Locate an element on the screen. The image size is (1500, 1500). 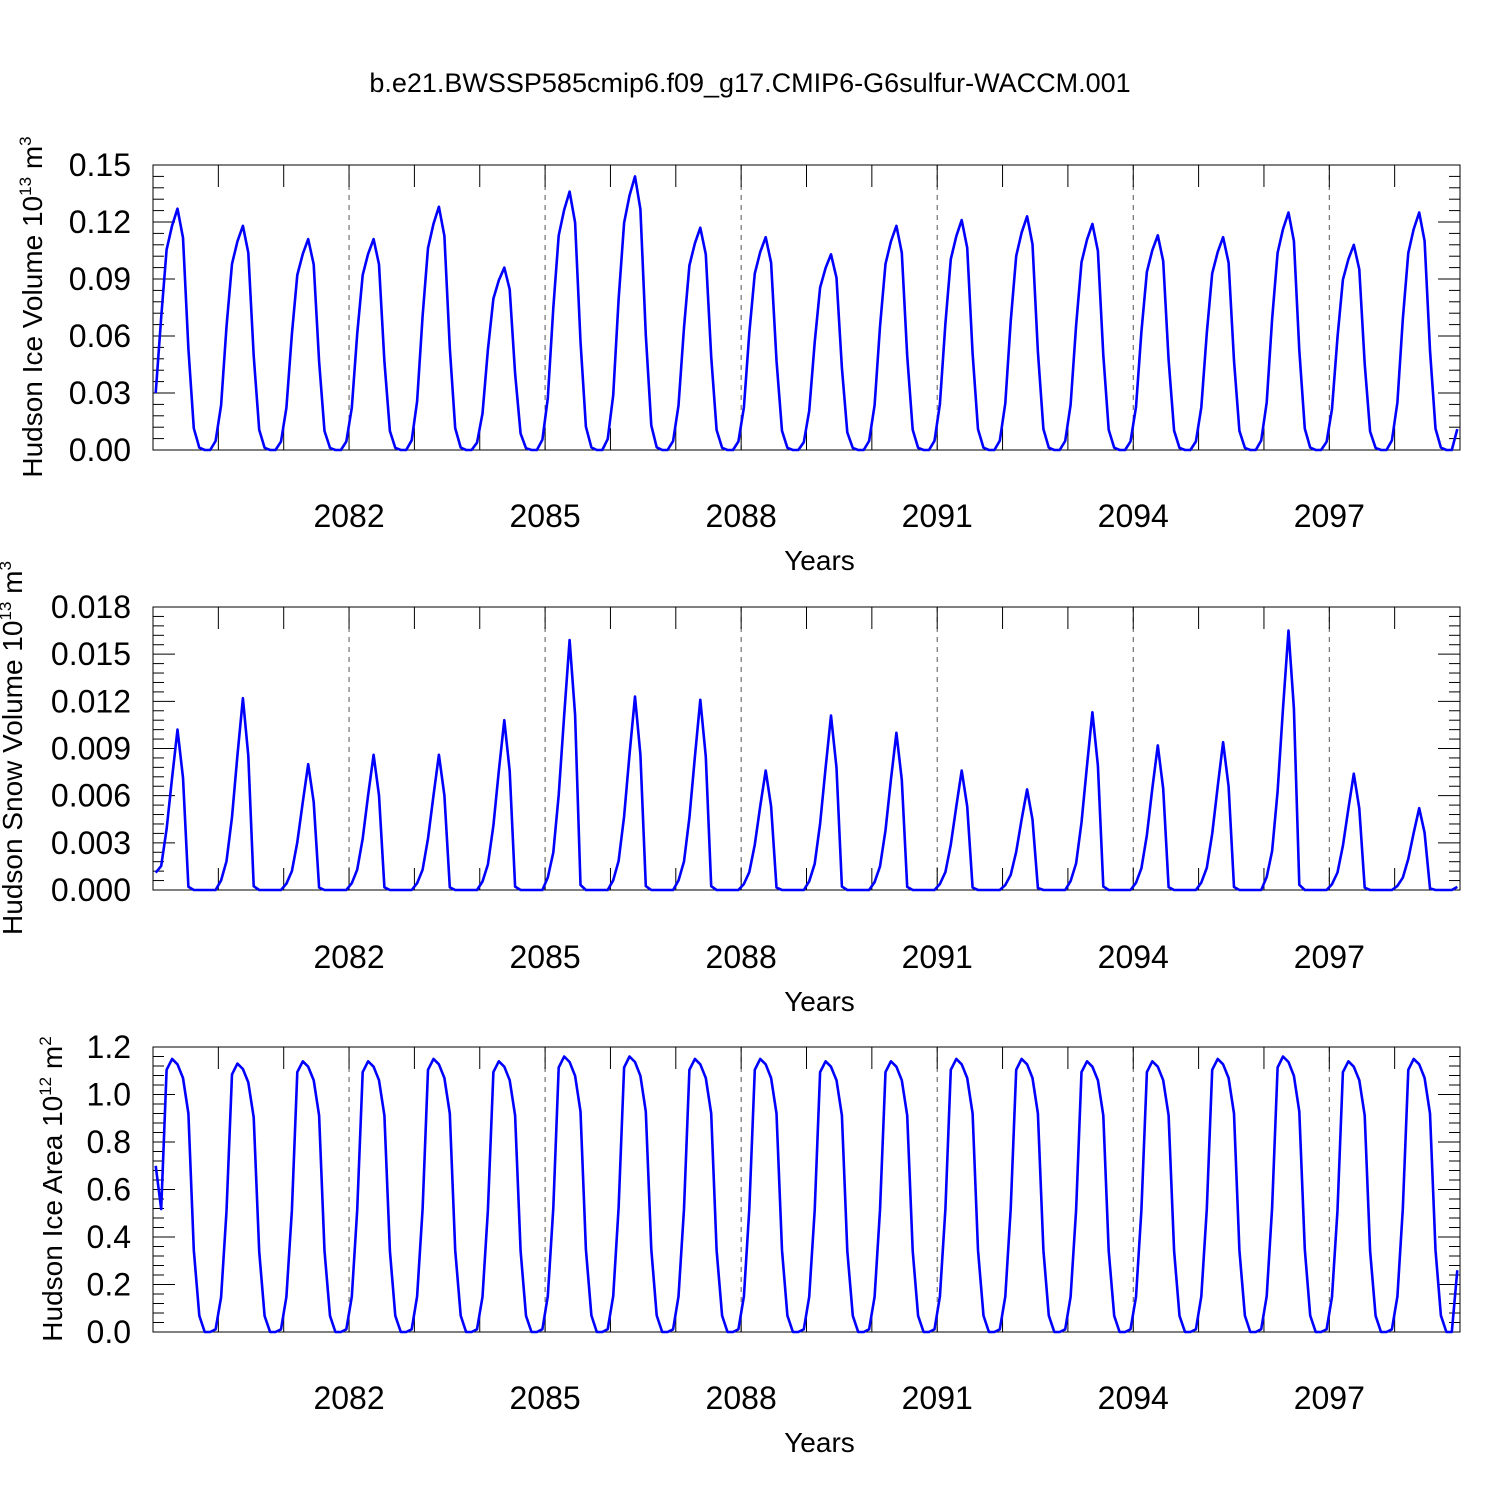
ytick-label: 0.12 is located at coordinates (100, 222).